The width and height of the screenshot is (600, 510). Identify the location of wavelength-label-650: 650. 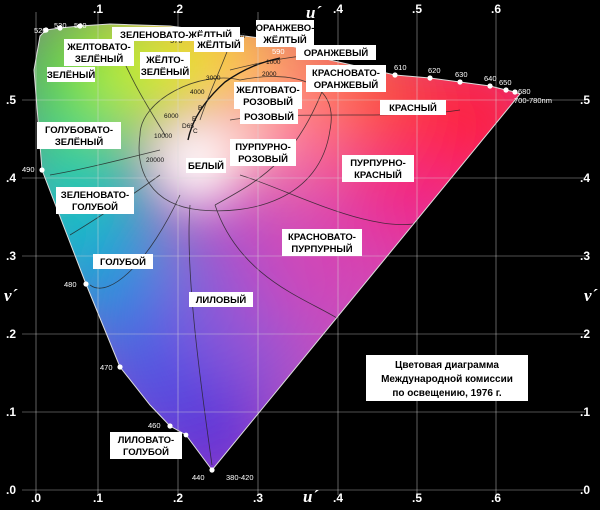
(505, 82).